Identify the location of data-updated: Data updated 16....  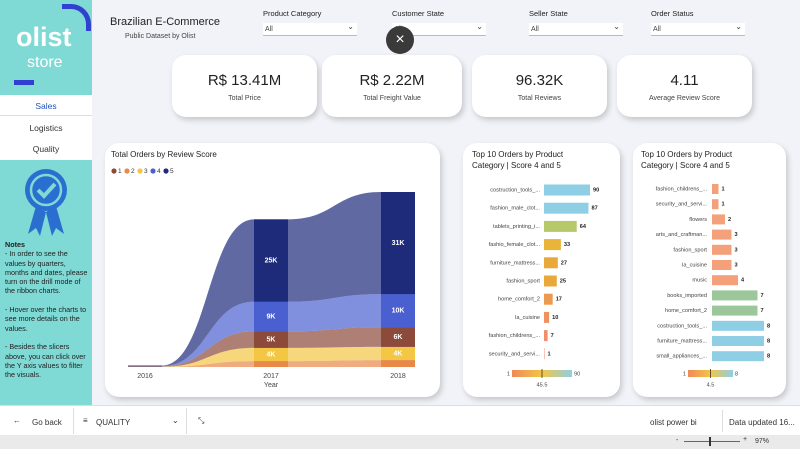
(762, 422).